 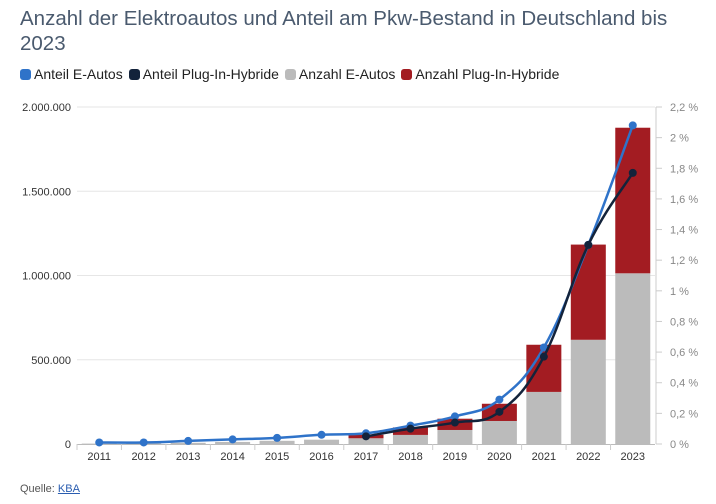 I want to click on x-tick-label: 2020, so click(x=499, y=457).